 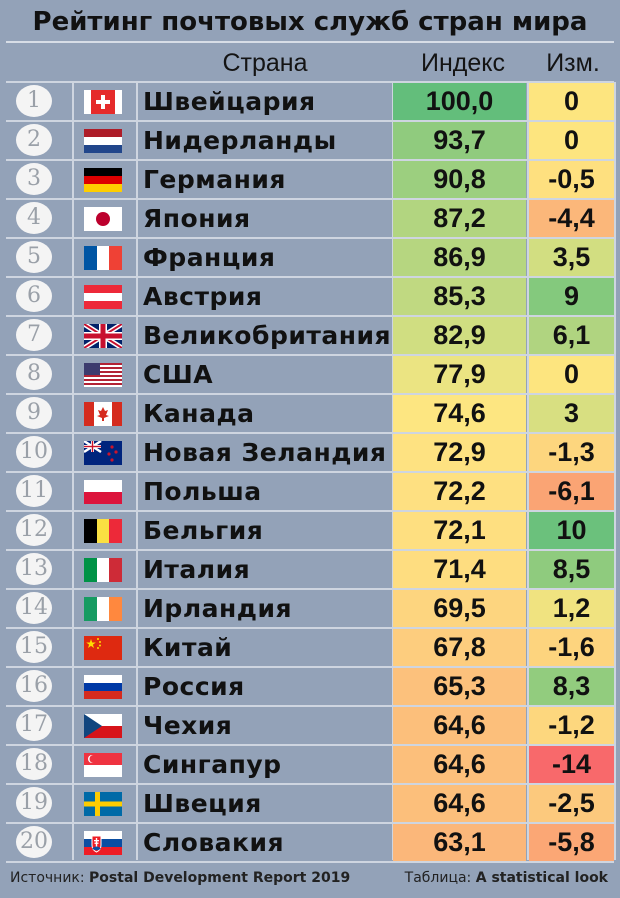 What do you see at coordinates (310, 22) in the screenshot?
I see `table-title: Рейтинг почтовых служб стран мира` at bounding box center [310, 22].